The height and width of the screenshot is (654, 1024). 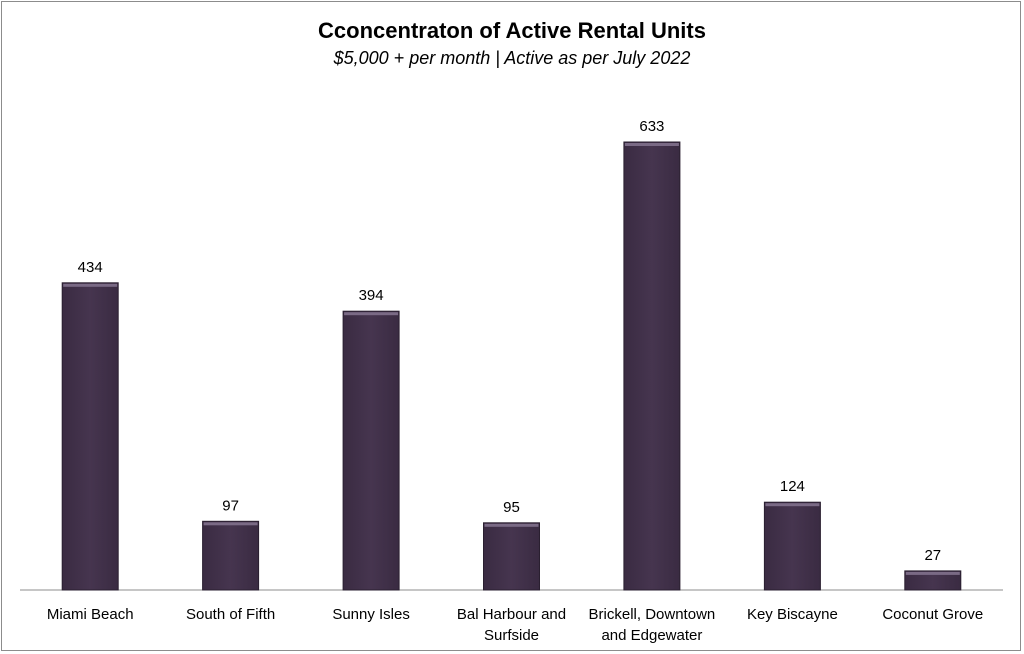 I want to click on x-tick-label-line: Miami Beach, so click(x=90, y=614).